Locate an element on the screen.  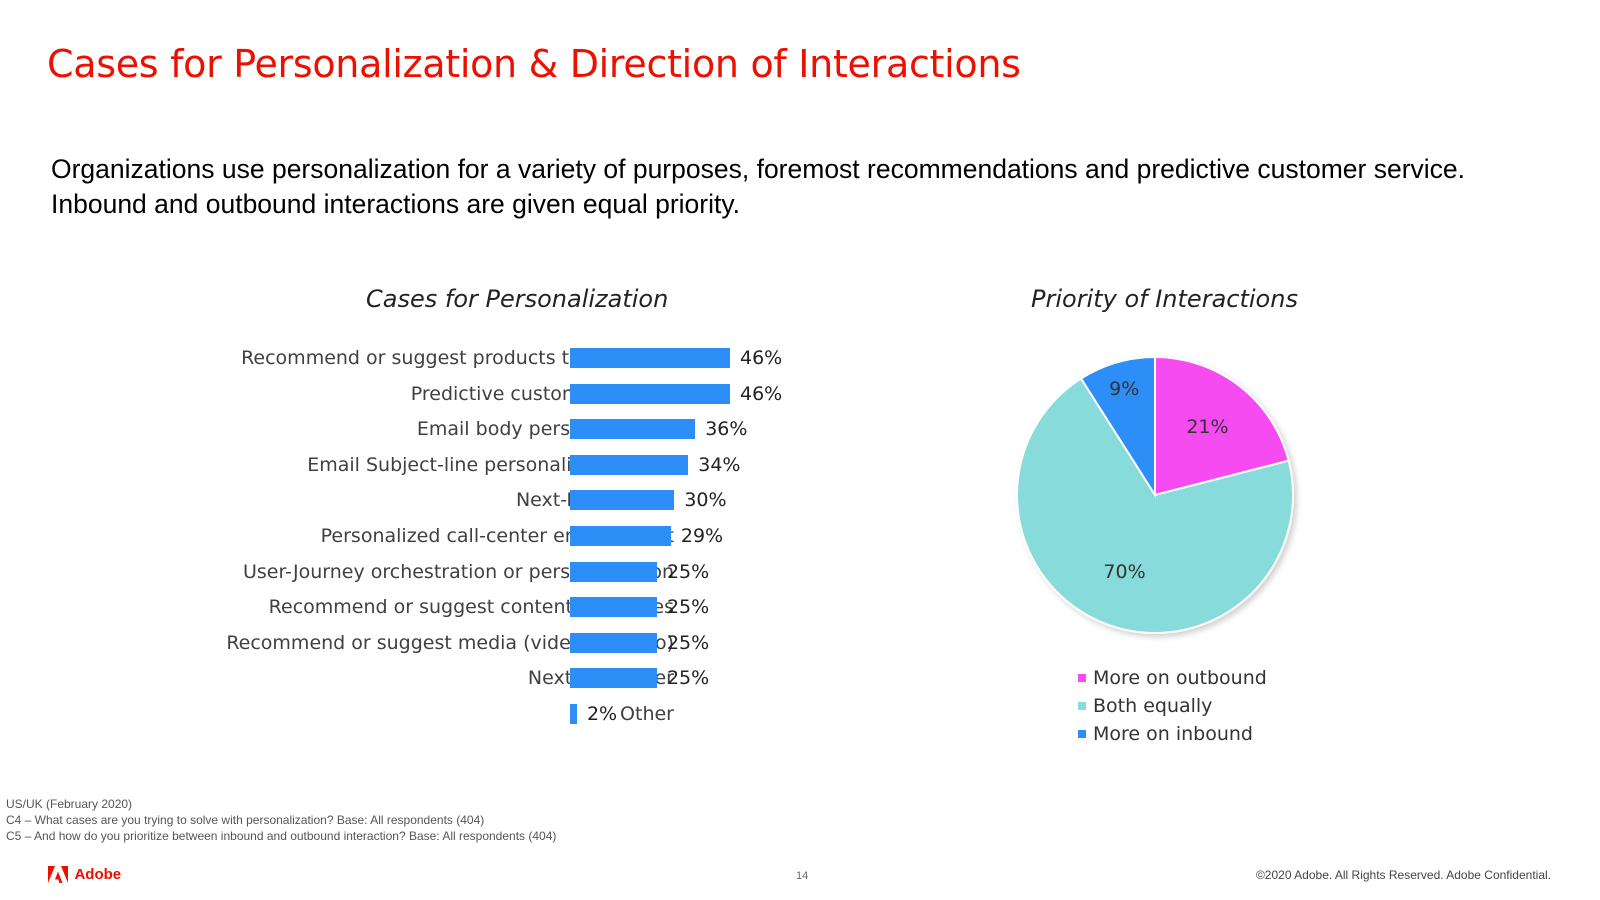
bar-row: Other 2% is located at coordinates (430, 714).